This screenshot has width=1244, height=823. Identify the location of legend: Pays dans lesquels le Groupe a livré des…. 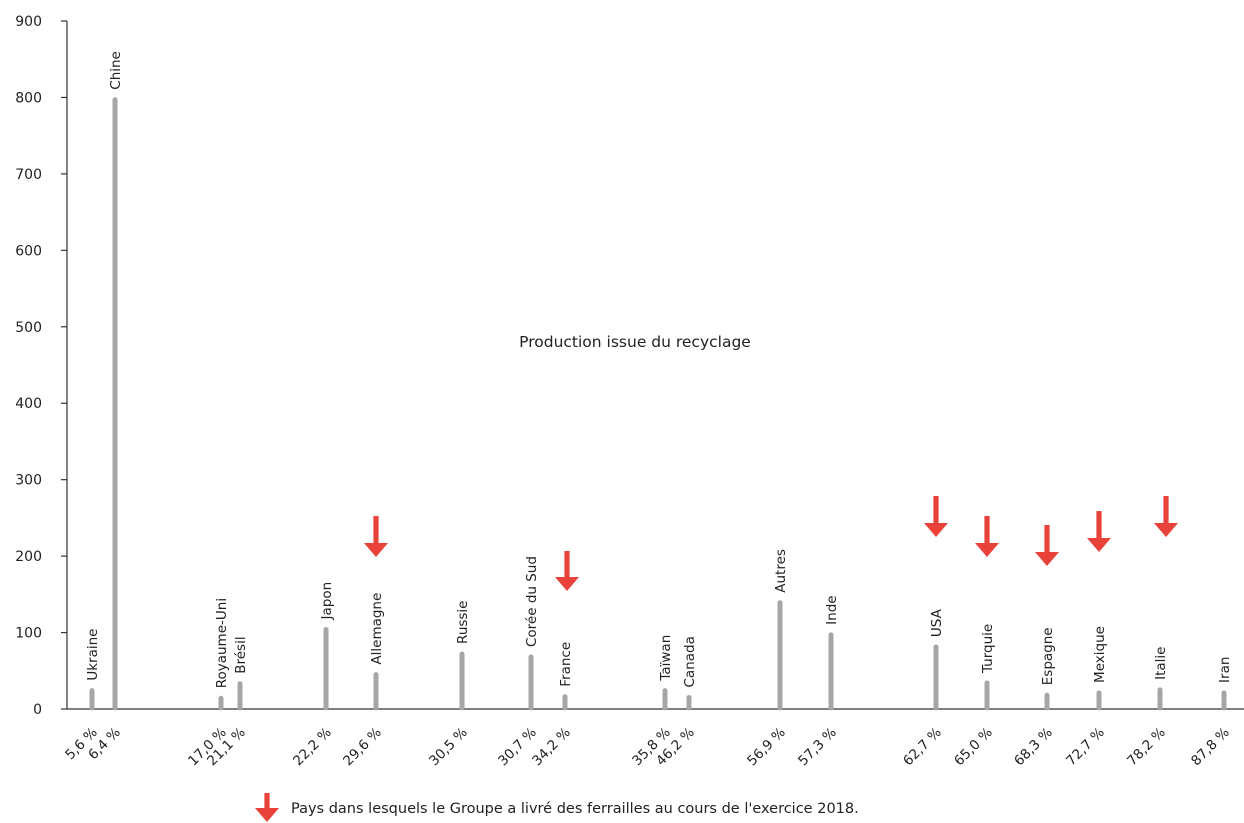
(557, 807).